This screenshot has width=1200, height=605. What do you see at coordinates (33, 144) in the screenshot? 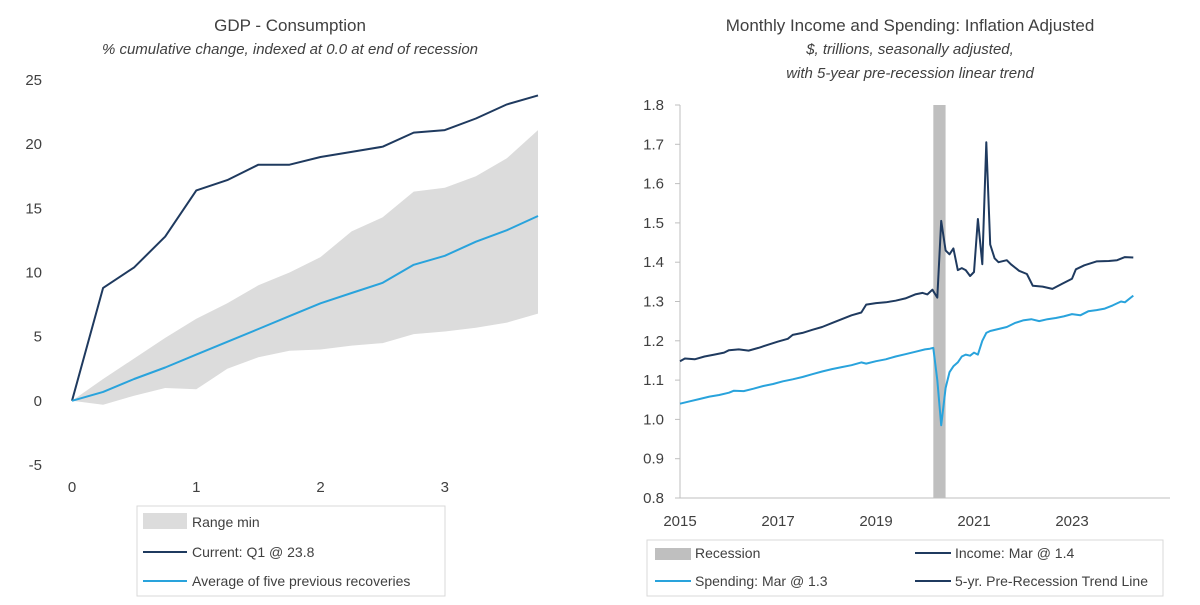
I see `left-y-tick-label: 20` at bounding box center [33, 144].